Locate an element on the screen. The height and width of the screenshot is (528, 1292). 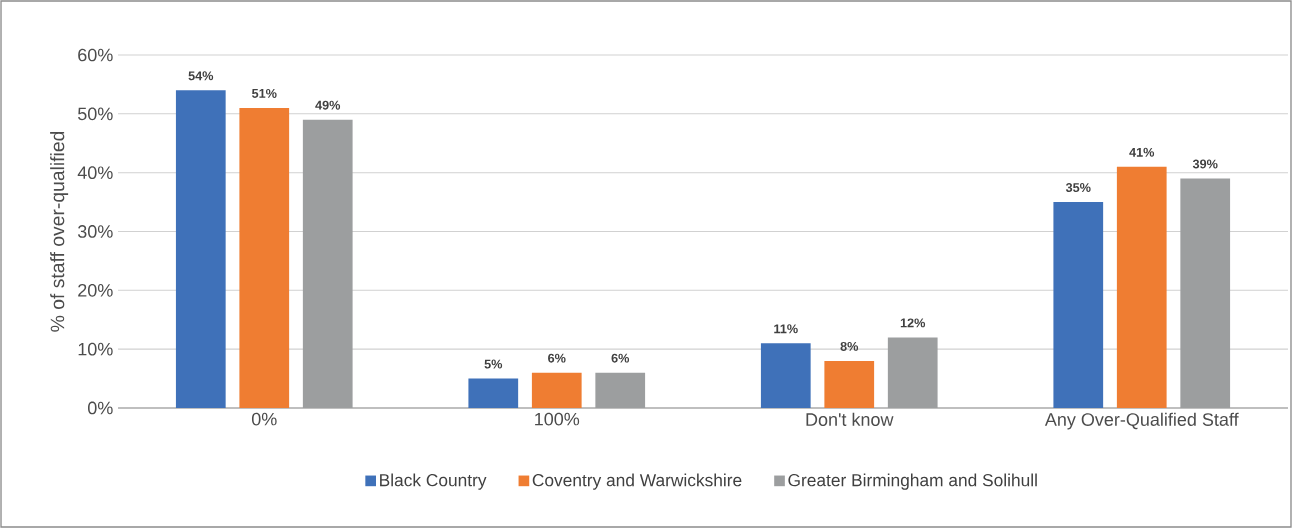
data-label: 35% is located at coordinates (1078, 188).